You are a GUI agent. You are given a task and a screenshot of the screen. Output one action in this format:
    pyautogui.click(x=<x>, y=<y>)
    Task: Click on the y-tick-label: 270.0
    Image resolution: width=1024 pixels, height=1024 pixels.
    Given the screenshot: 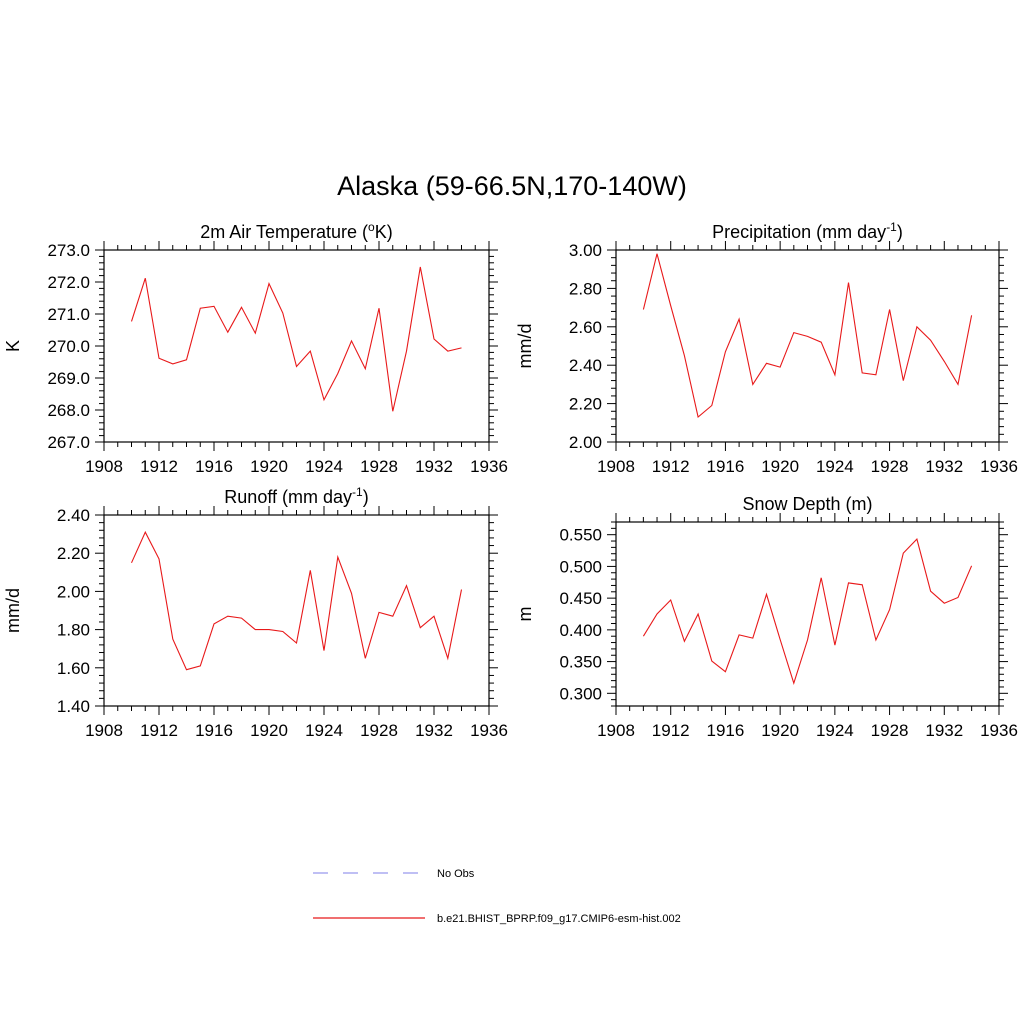 What is the action you would take?
    pyautogui.click(x=68, y=346)
    